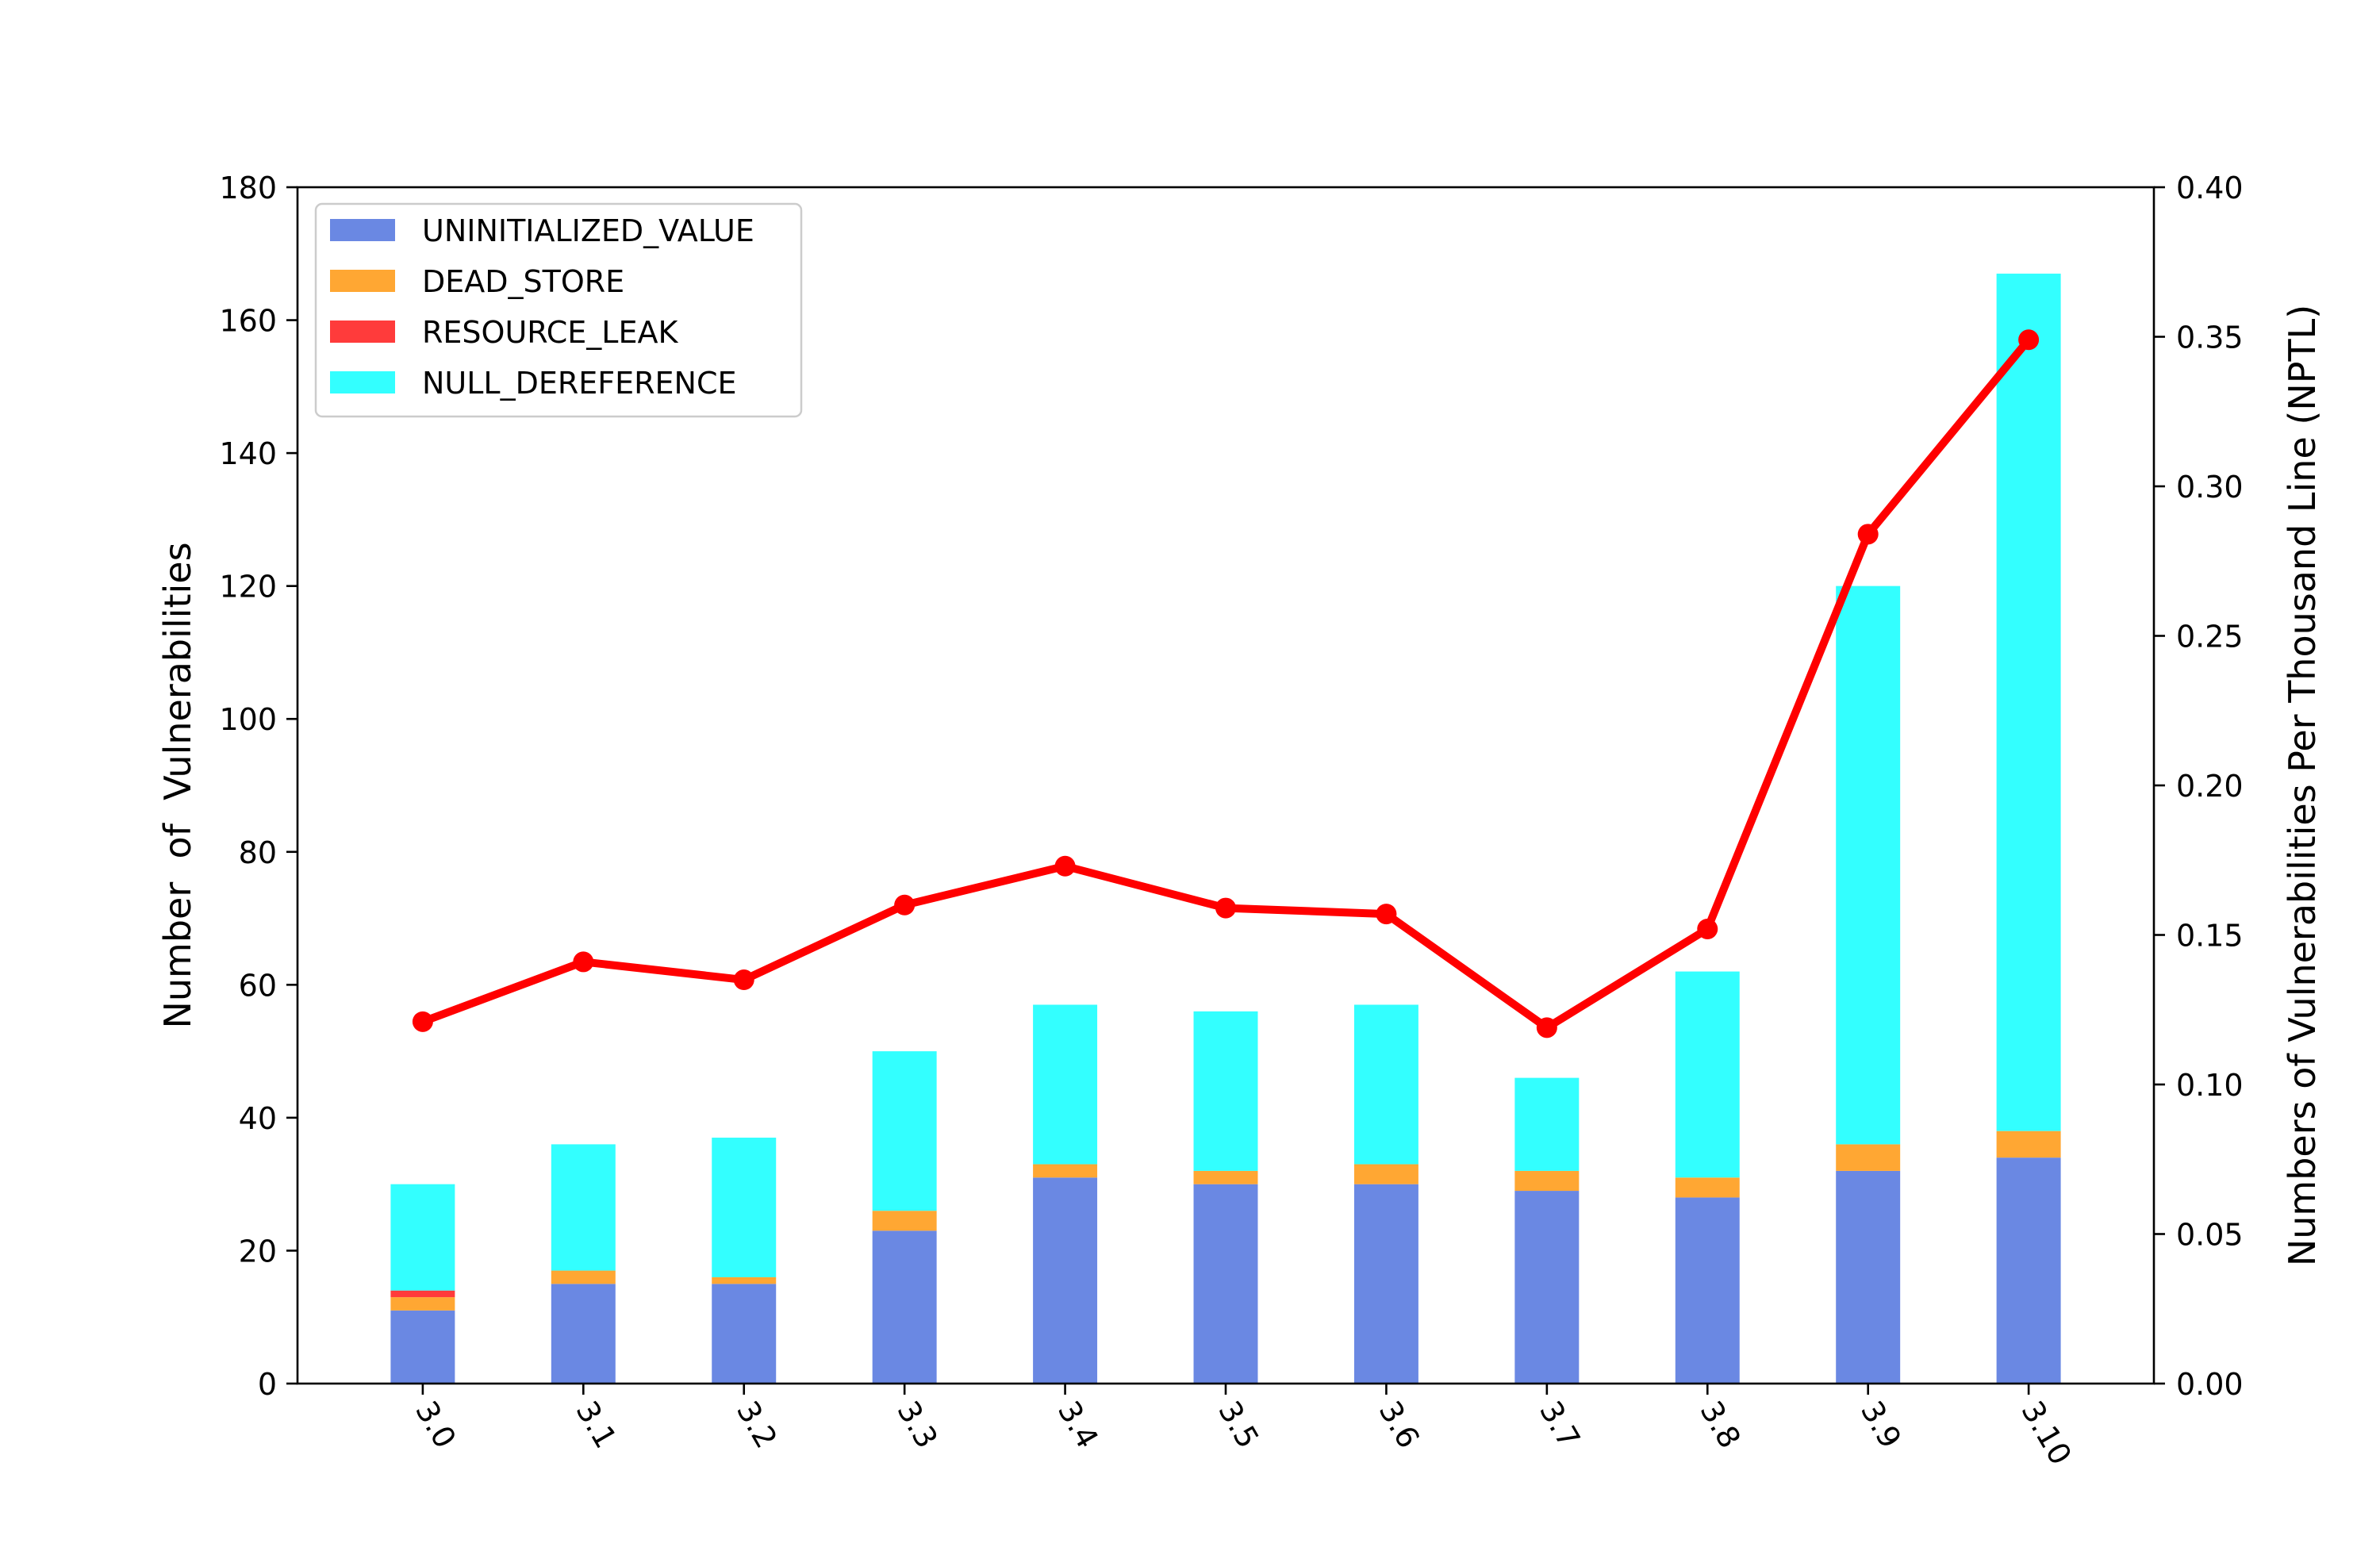 The height and width of the screenshot is (1547, 2380). Describe the element at coordinates (2210, 1384) in the screenshot. I see `y2-tick-label: 0.00` at that location.